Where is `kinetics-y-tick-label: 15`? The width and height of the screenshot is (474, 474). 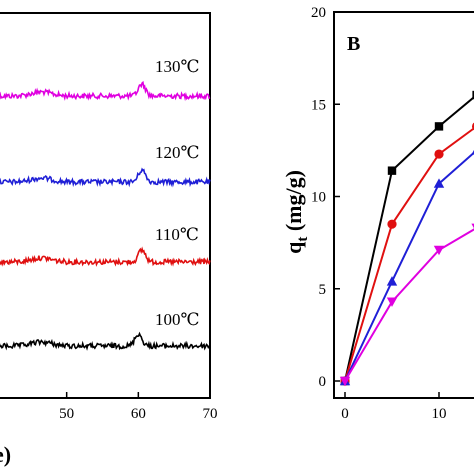
kinetics-y-tick-label: 15 is located at coordinates (318, 105).